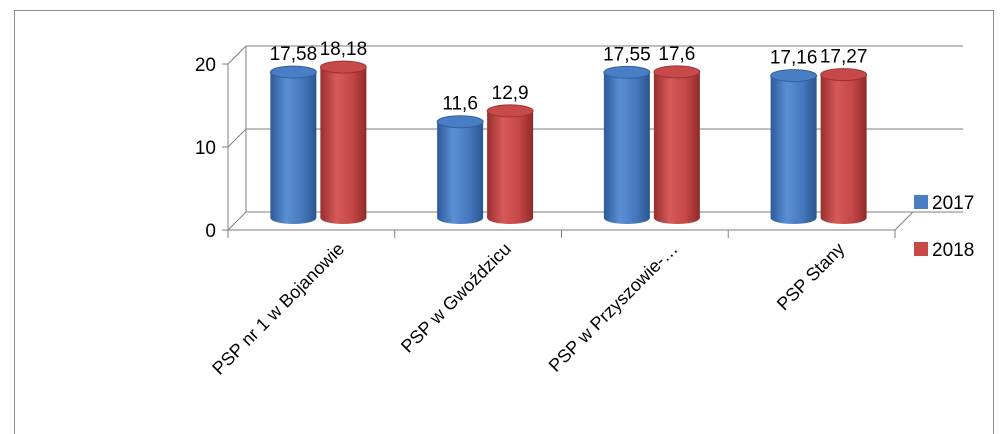 Image resolution: width=1000 pixels, height=434 pixels. What do you see at coordinates (294, 54) in the screenshot?
I see `data-label-2017-0: 17,58` at bounding box center [294, 54].